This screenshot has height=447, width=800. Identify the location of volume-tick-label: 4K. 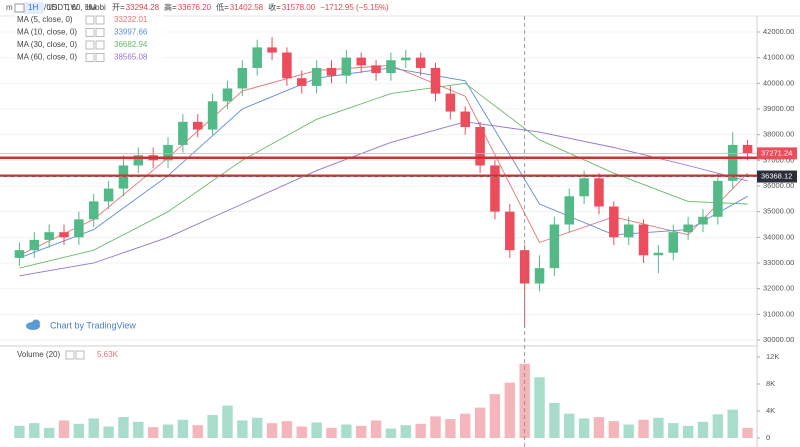
(770, 410).